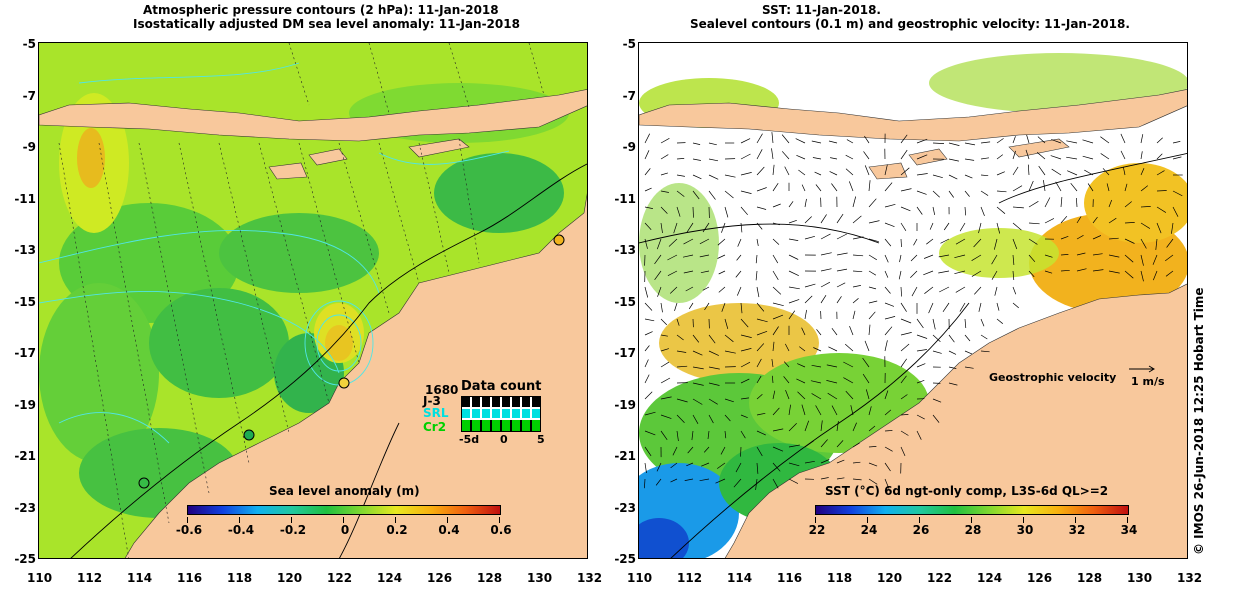 The height and width of the screenshot is (590, 1250). I want to click on lon-tick-label: 128, so click(1090, 578).